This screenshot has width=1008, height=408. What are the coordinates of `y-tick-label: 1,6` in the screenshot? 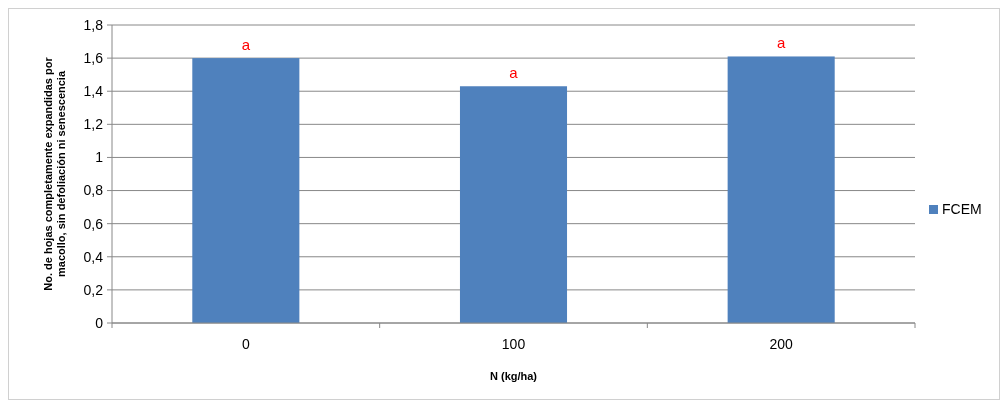 It's located at (93, 58).